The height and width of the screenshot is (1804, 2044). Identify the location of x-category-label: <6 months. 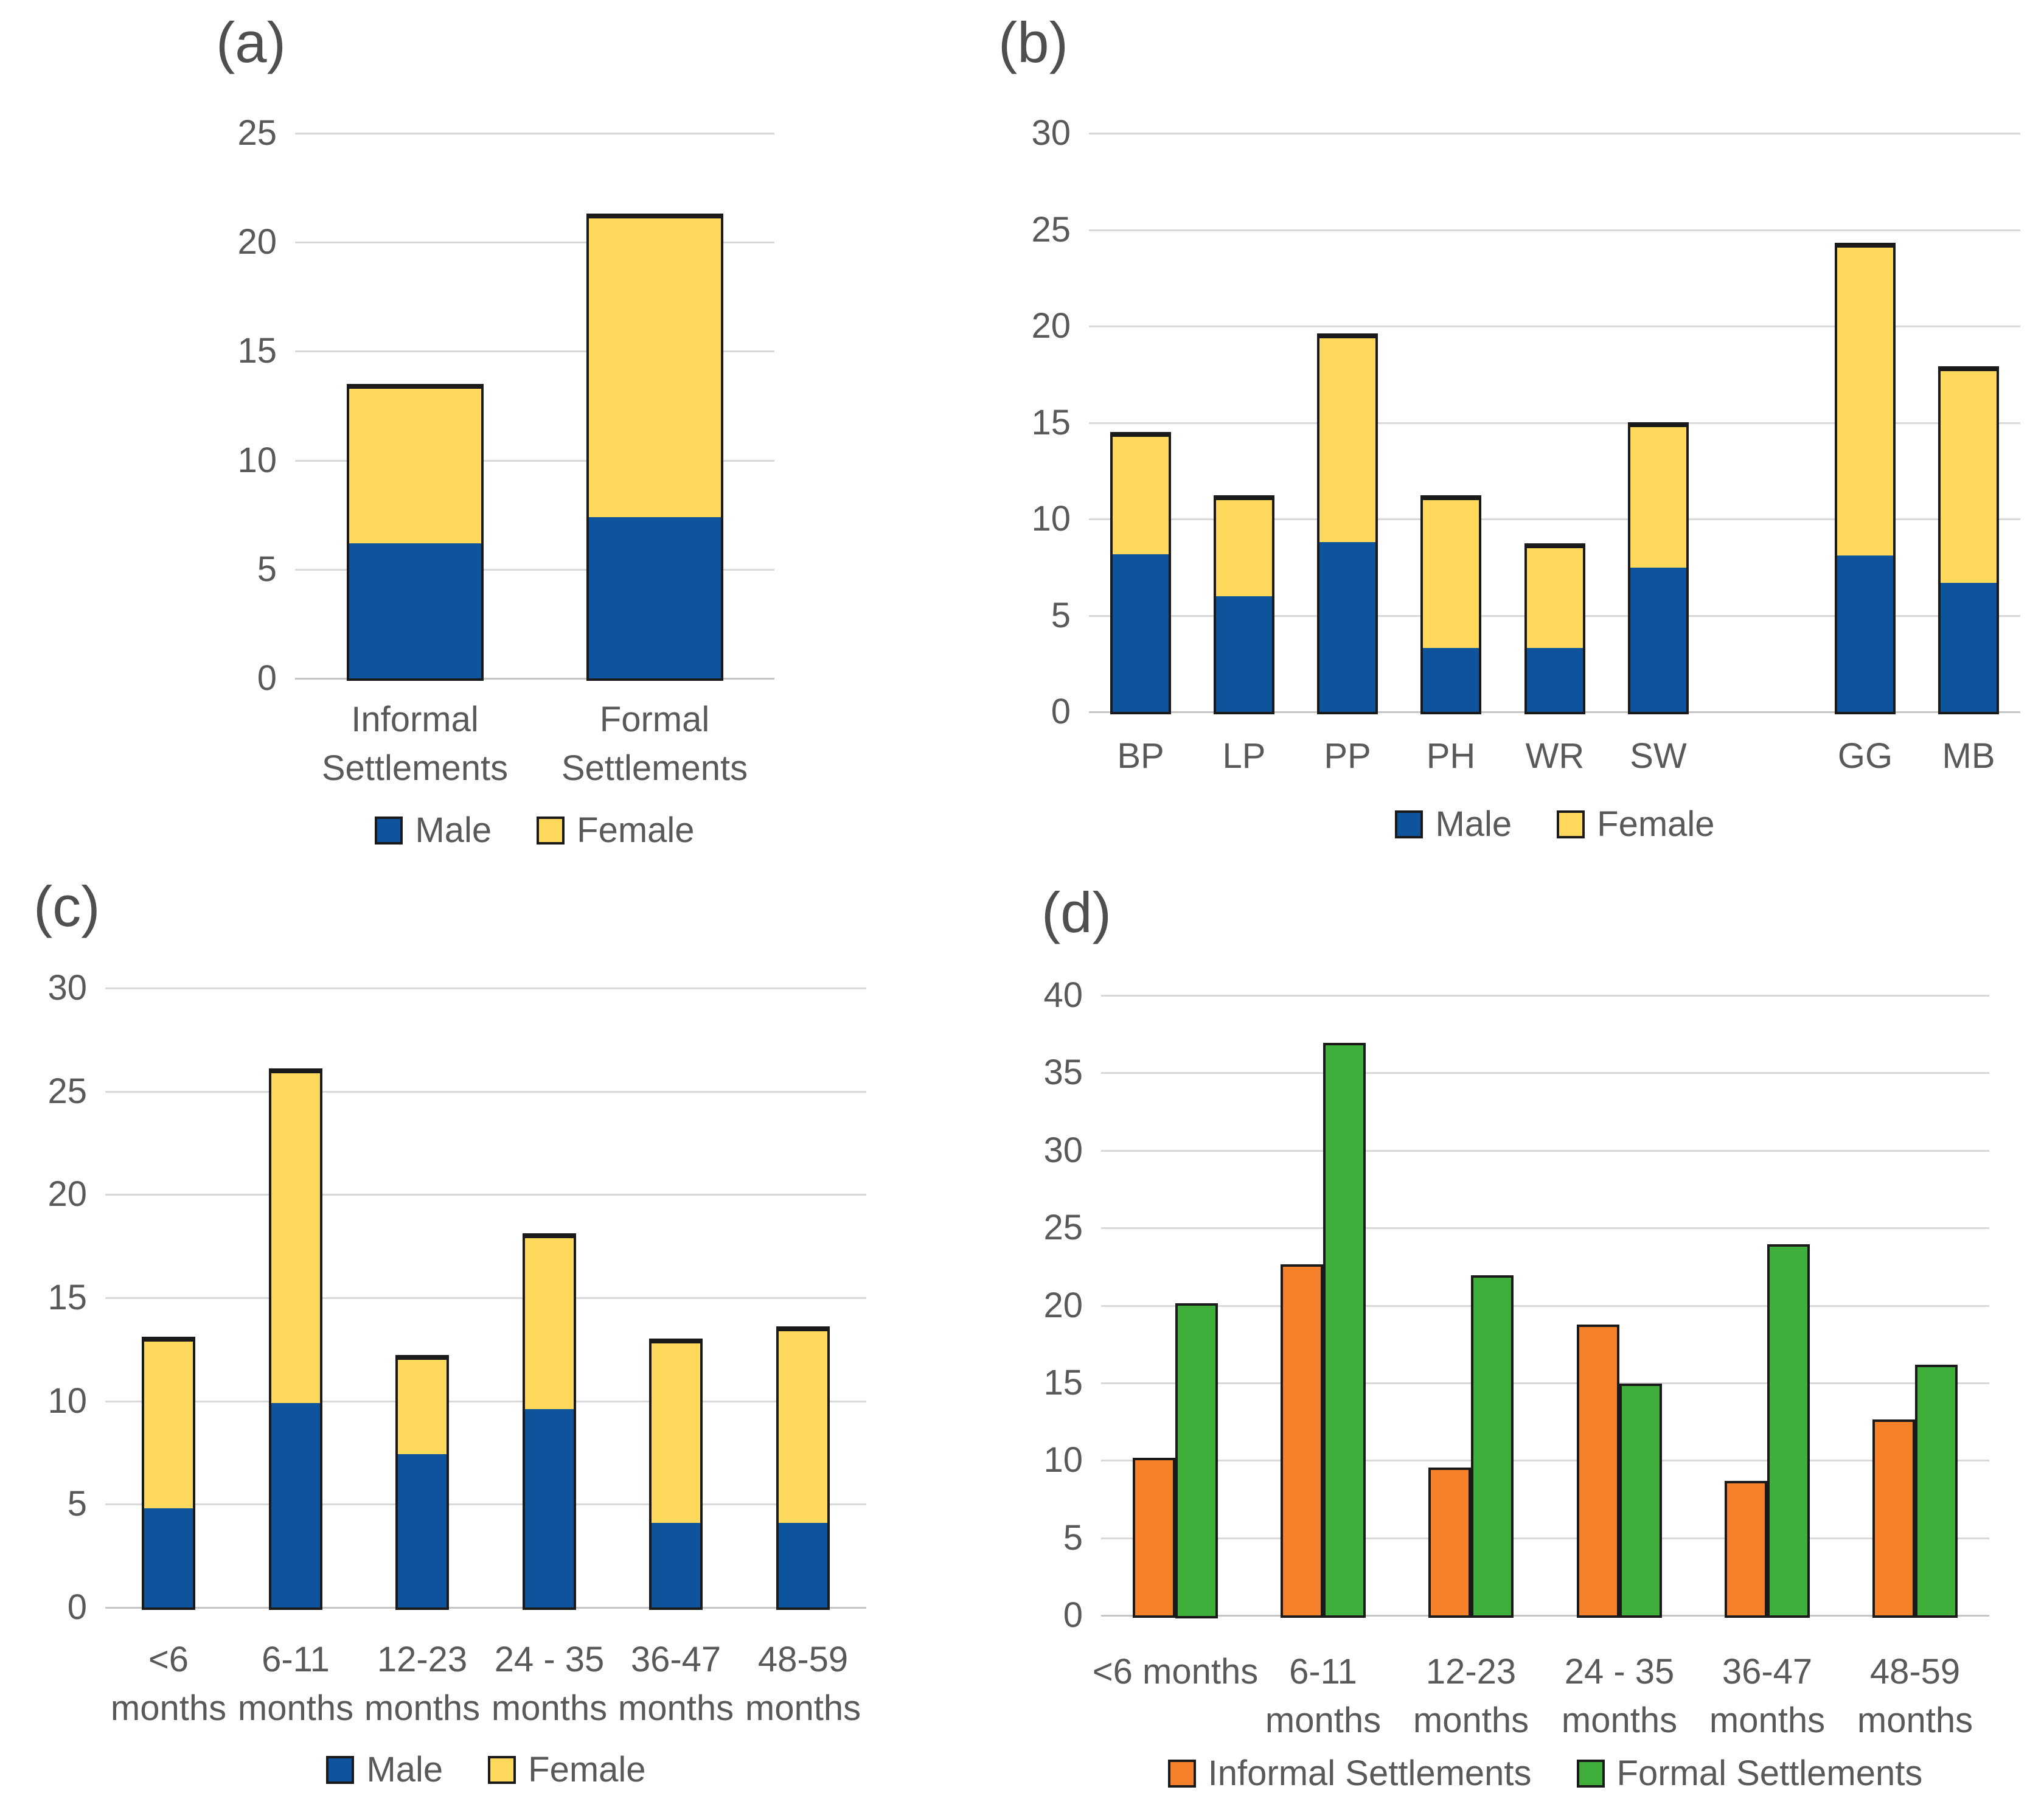
(1175, 1672).